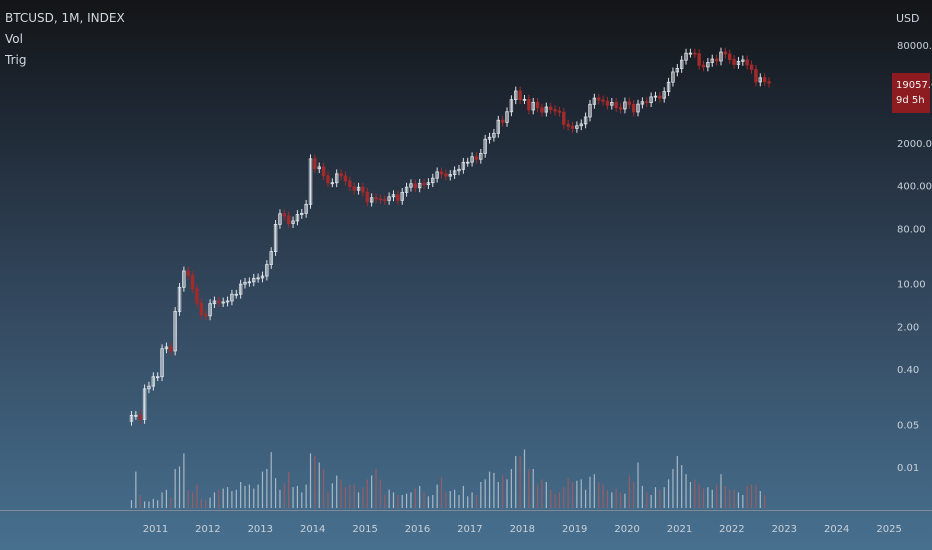 Image resolution: width=932 pixels, height=550 pixels. Describe the element at coordinates (312, 529) in the screenshot. I see `x-tick-label: 2014` at that location.